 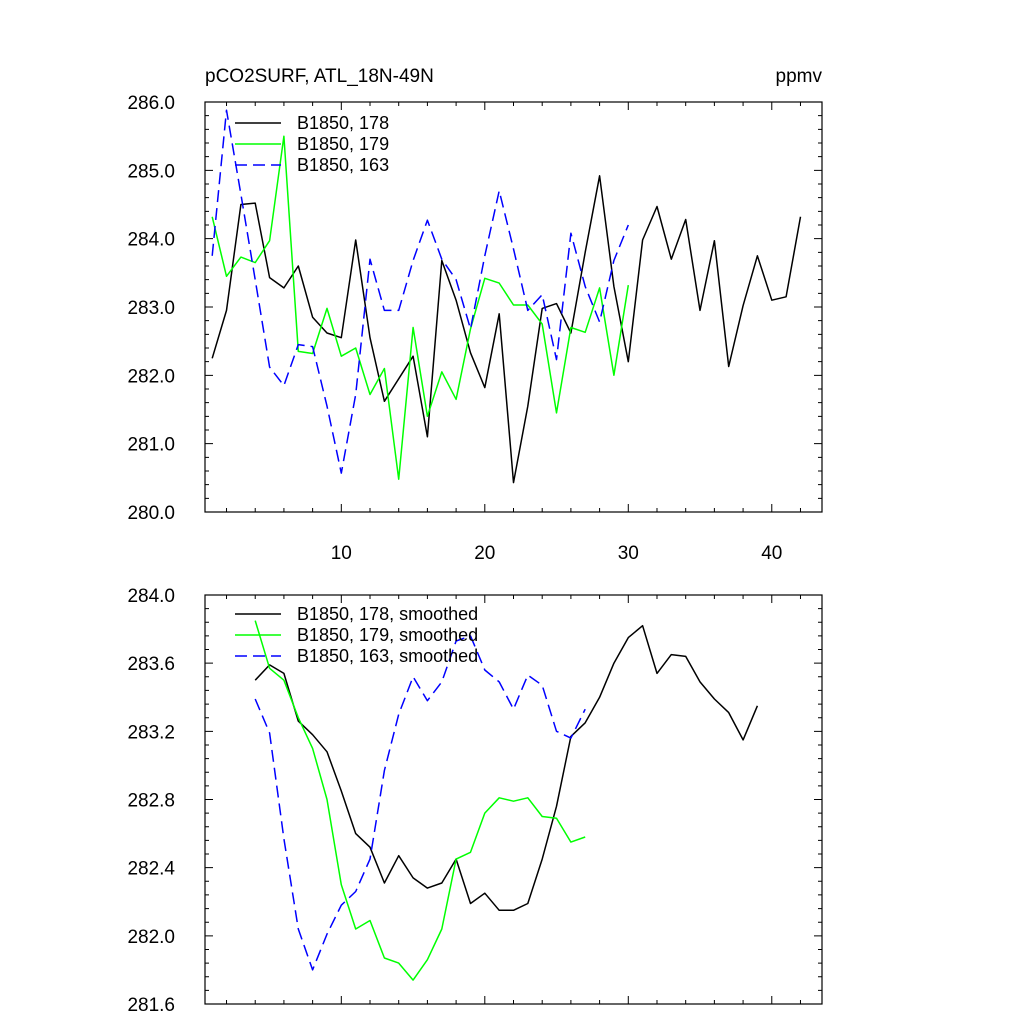 I want to click on bottom-axis-labels: 281.6 282.0 282.4 282.8 283.2 283.6 284.0, so click(x=151, y=801).